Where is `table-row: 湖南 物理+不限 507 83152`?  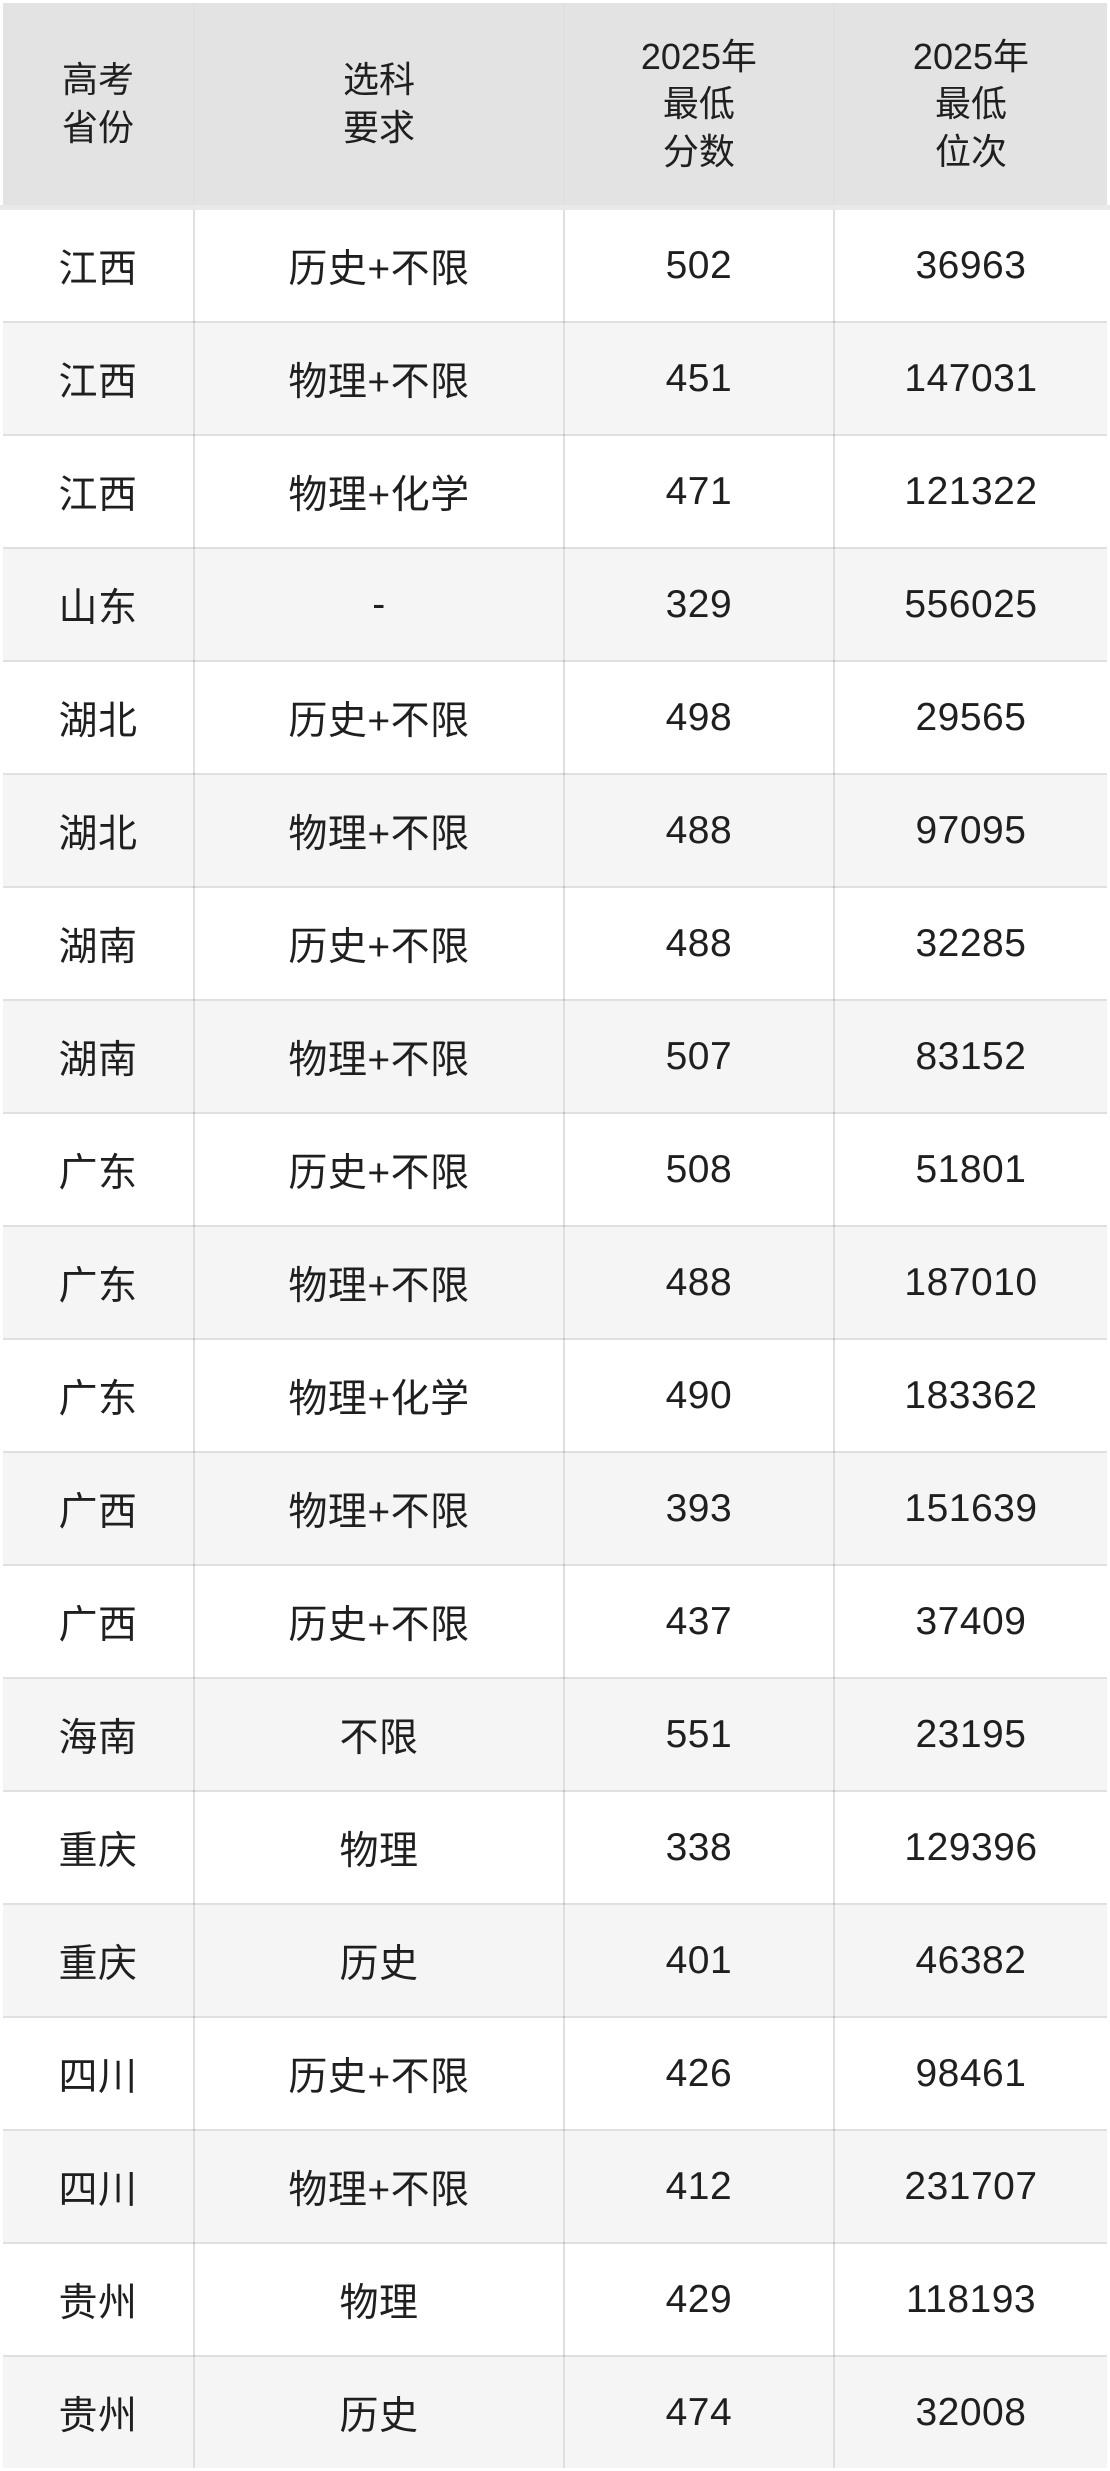 table-row: 湖南 物理+不限 507 83152 is located at coordinates (555, 1056).